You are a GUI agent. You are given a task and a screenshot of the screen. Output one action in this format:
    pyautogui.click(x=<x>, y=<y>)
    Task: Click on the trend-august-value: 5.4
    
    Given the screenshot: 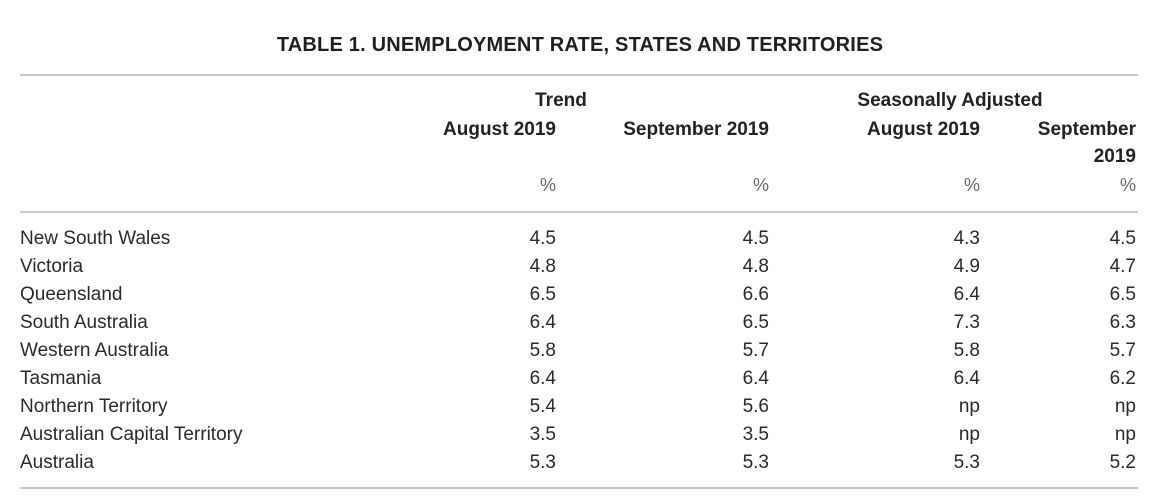 What is the action you would take?
    pyautogui.click(x=542, y=406)
    